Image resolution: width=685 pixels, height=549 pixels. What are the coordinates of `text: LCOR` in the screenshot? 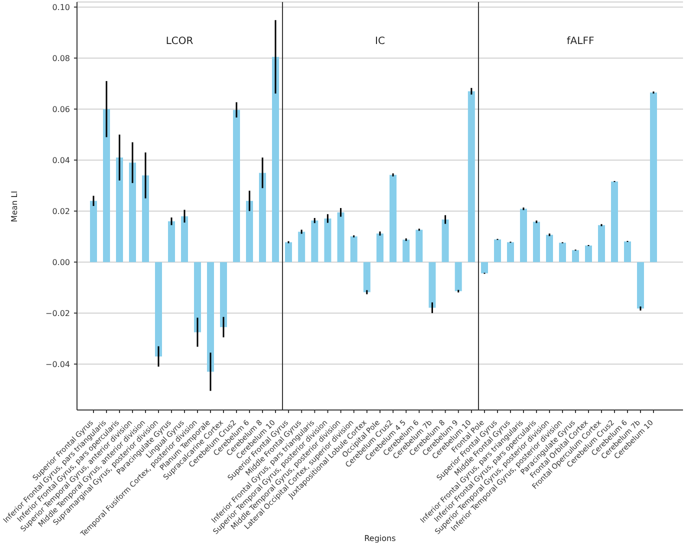 It's located at (179, 41).